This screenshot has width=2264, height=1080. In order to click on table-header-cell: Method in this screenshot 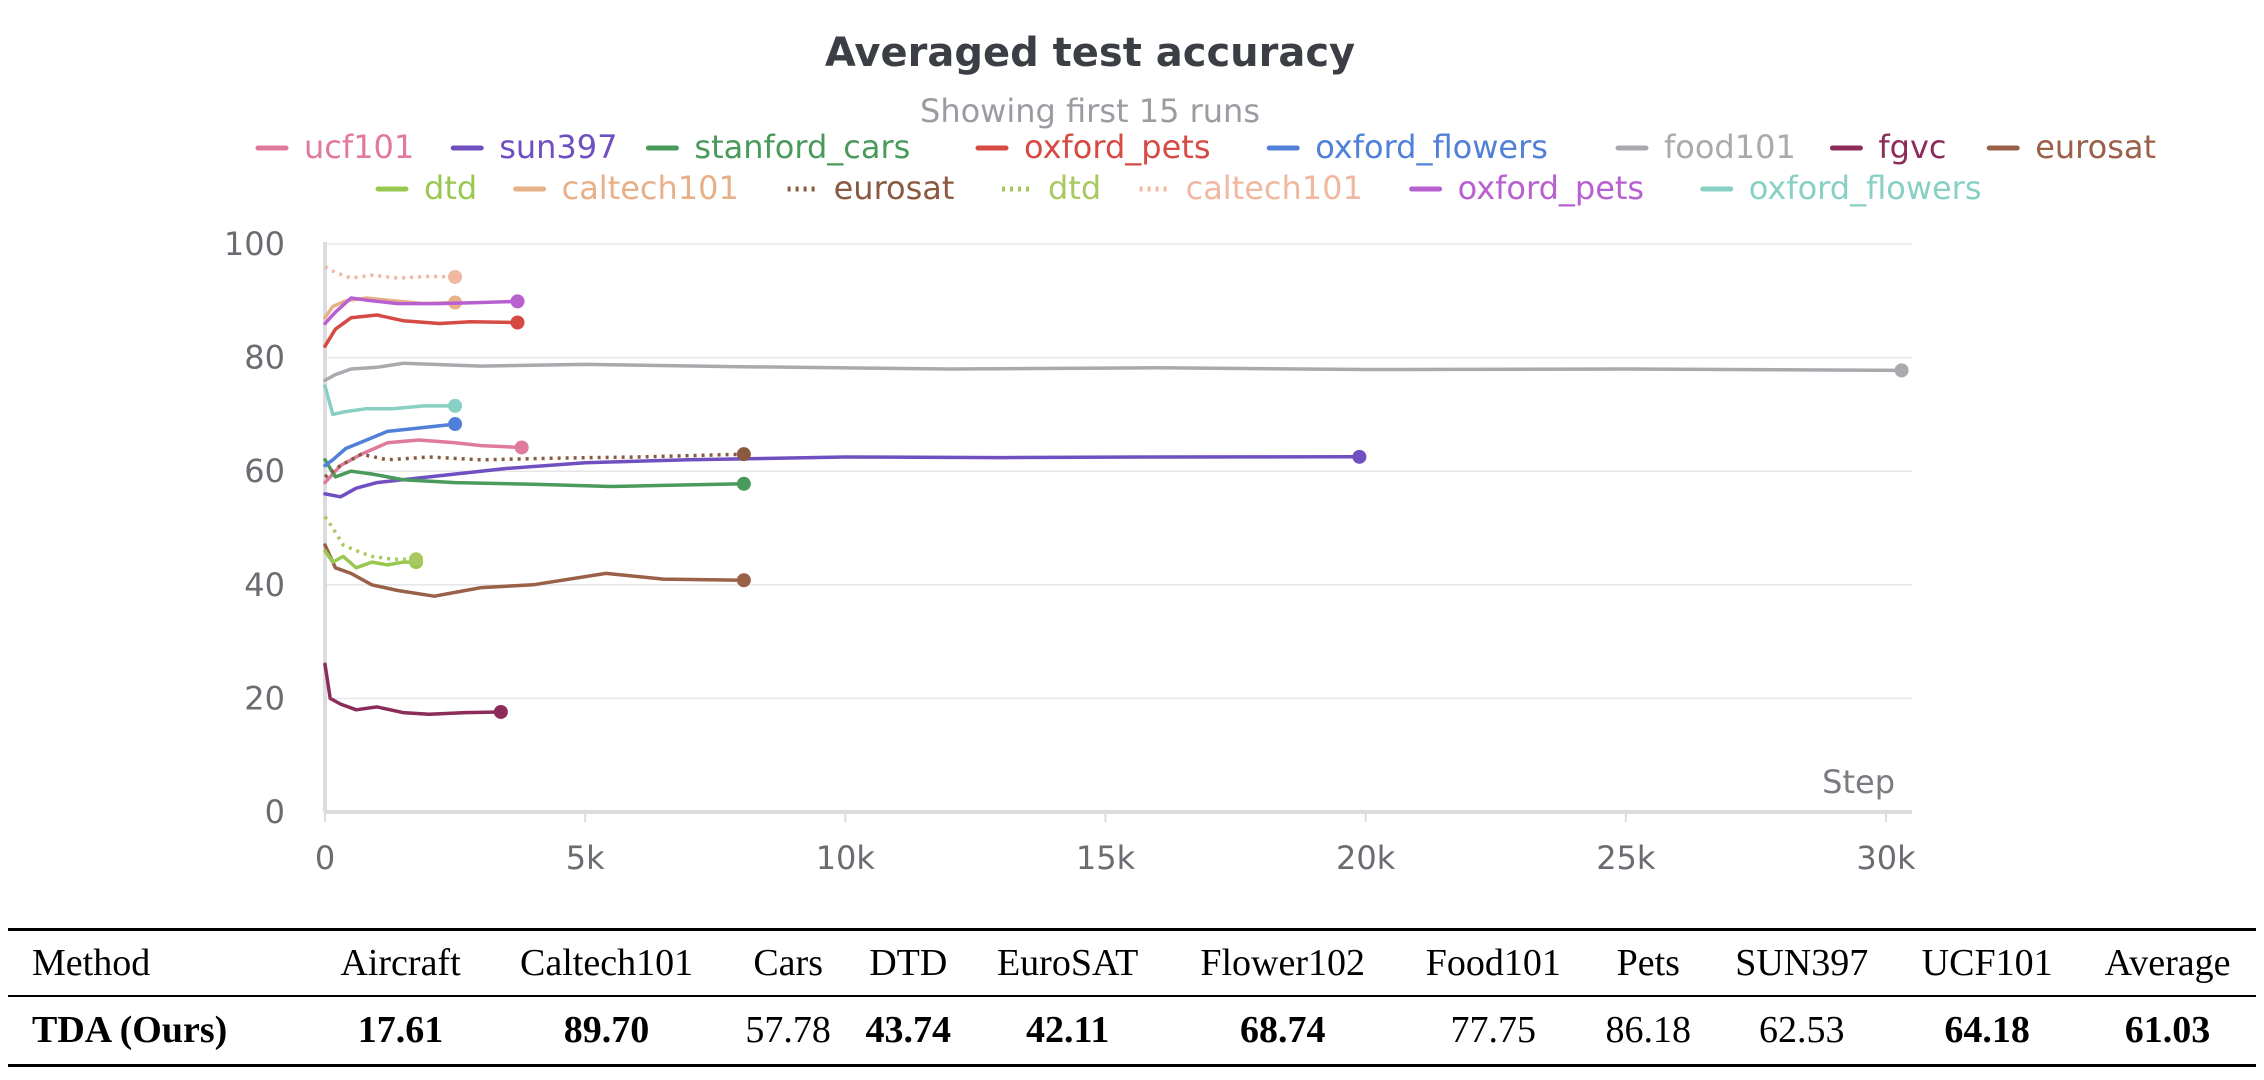, I will do `click(91, 962)`.